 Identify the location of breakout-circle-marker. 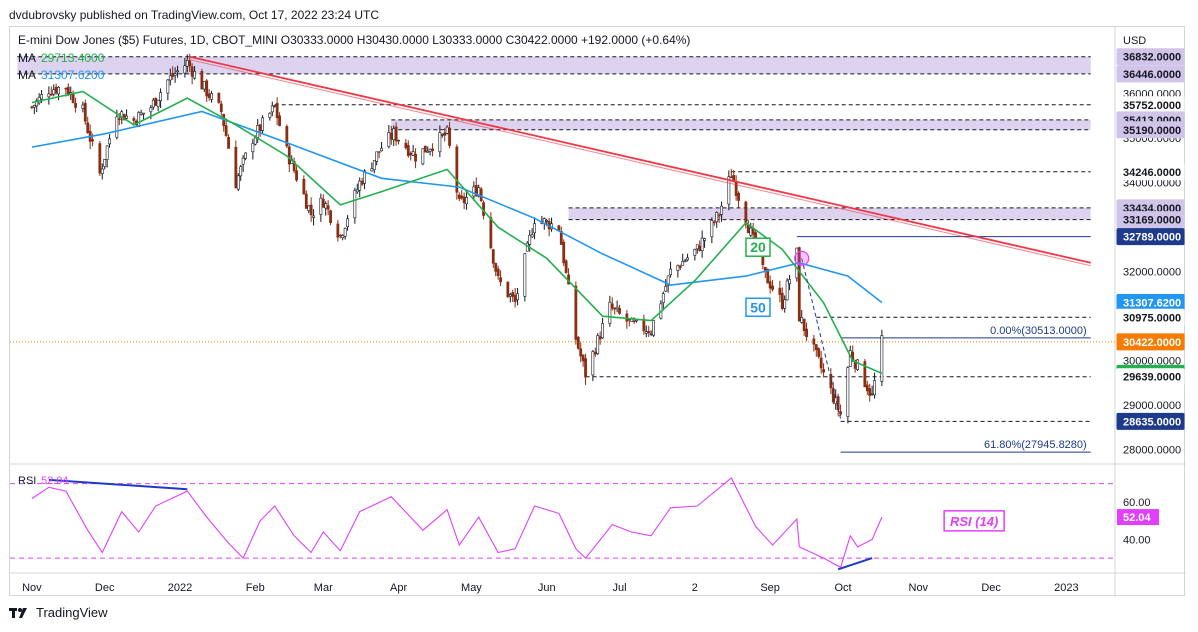
(802, 258).